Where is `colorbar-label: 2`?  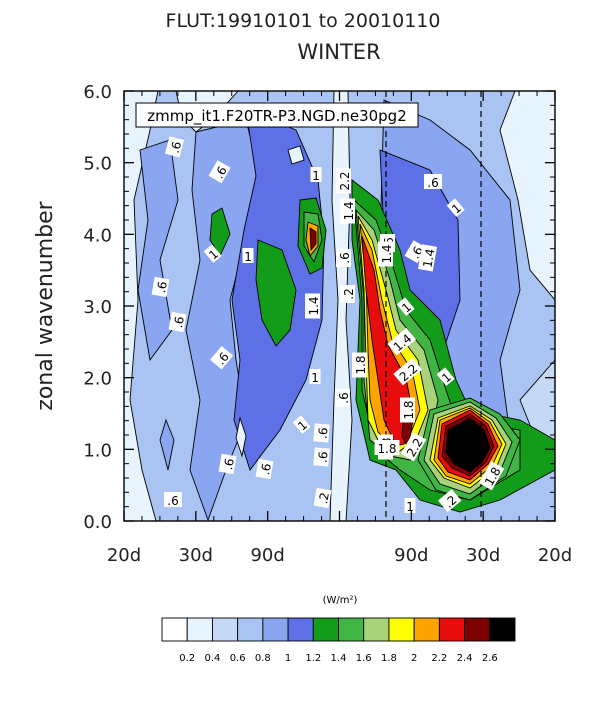
colorbar-label: 2 is located at coordinates (414, 658).